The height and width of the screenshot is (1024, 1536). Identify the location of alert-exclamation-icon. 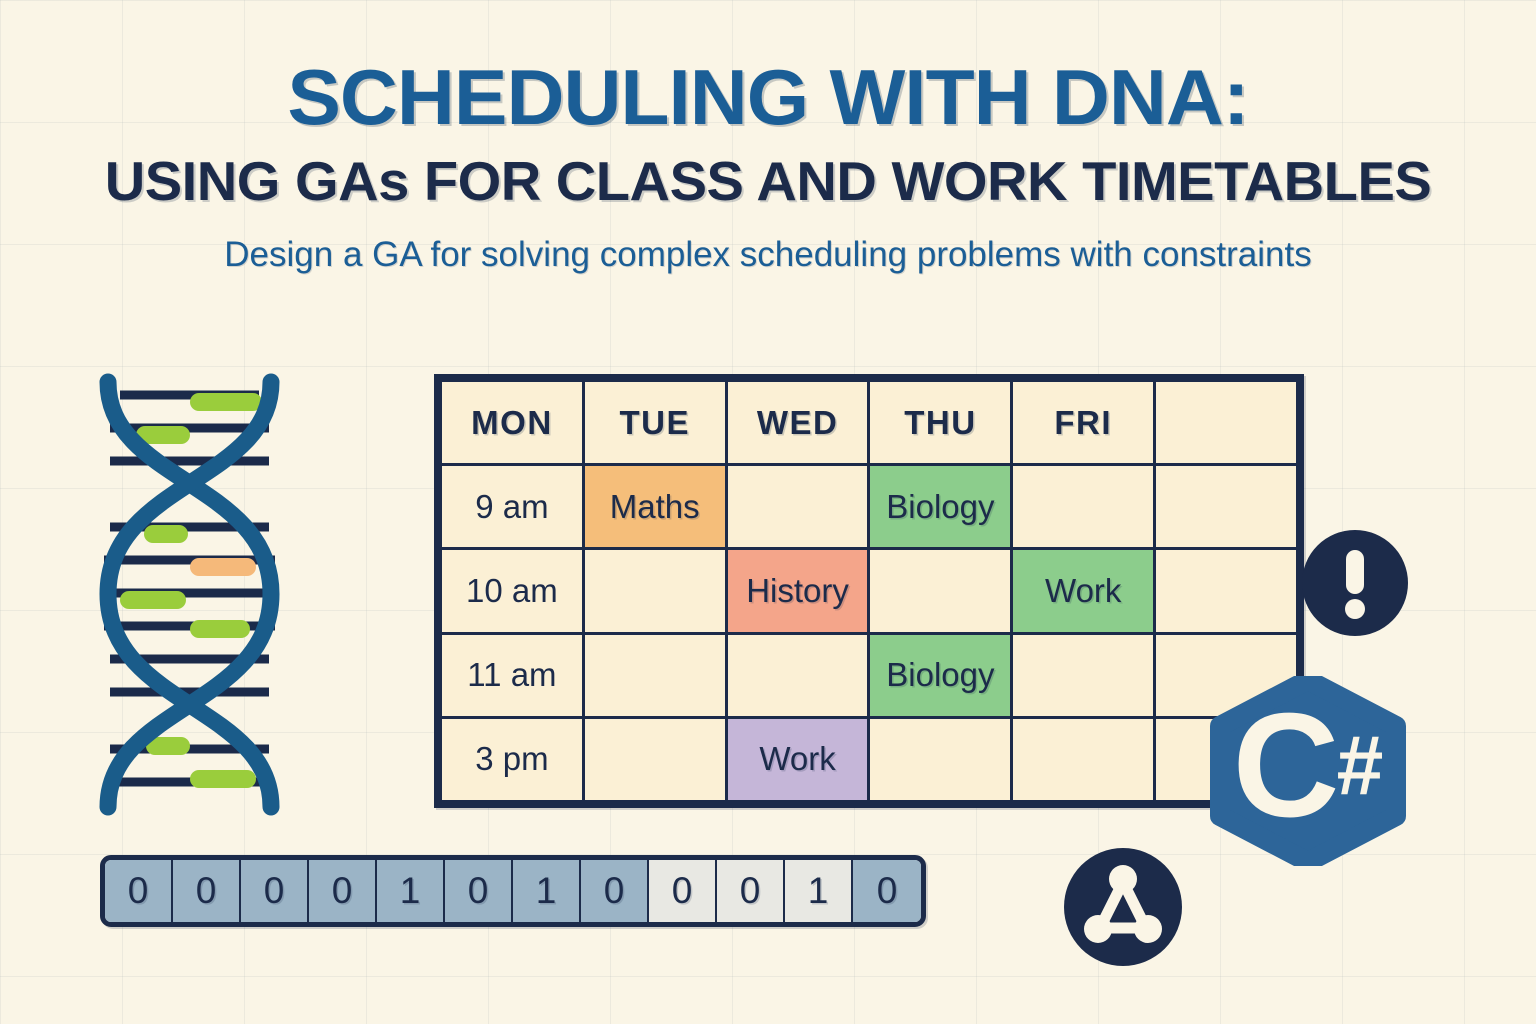
(1355, 583).